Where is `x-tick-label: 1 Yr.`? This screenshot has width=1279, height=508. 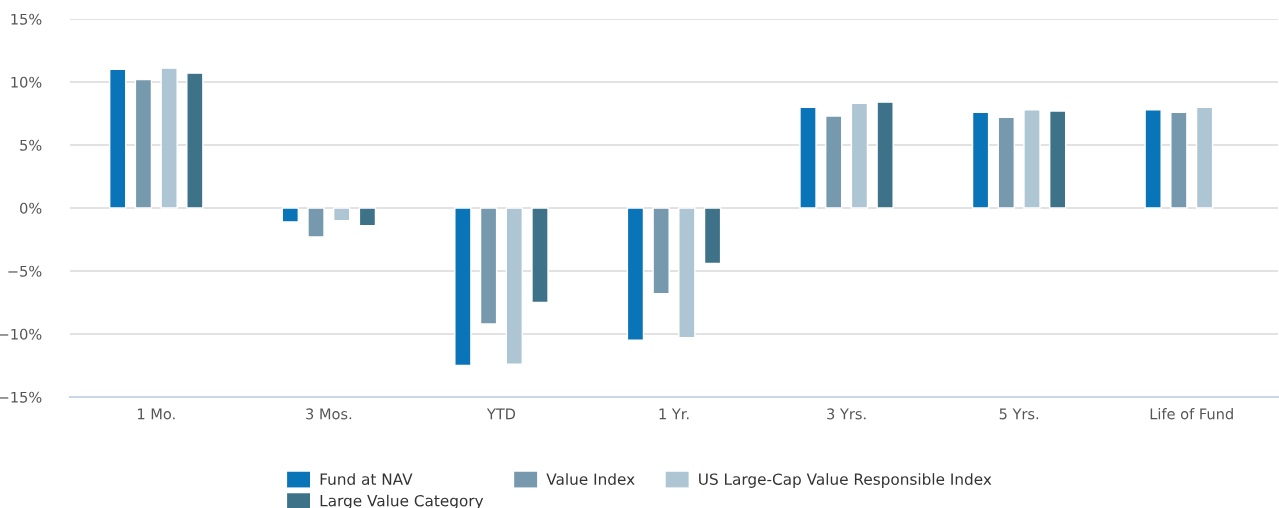
x-tick-label: 1 Yr. is located at coordinates (674, 414).